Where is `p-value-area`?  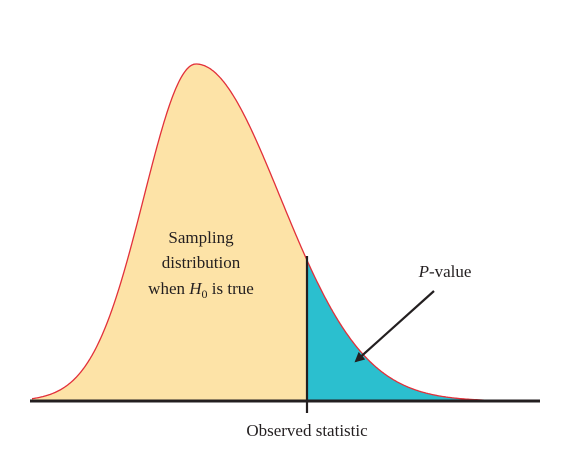
p-value-area is located at coordinates (423, 330).